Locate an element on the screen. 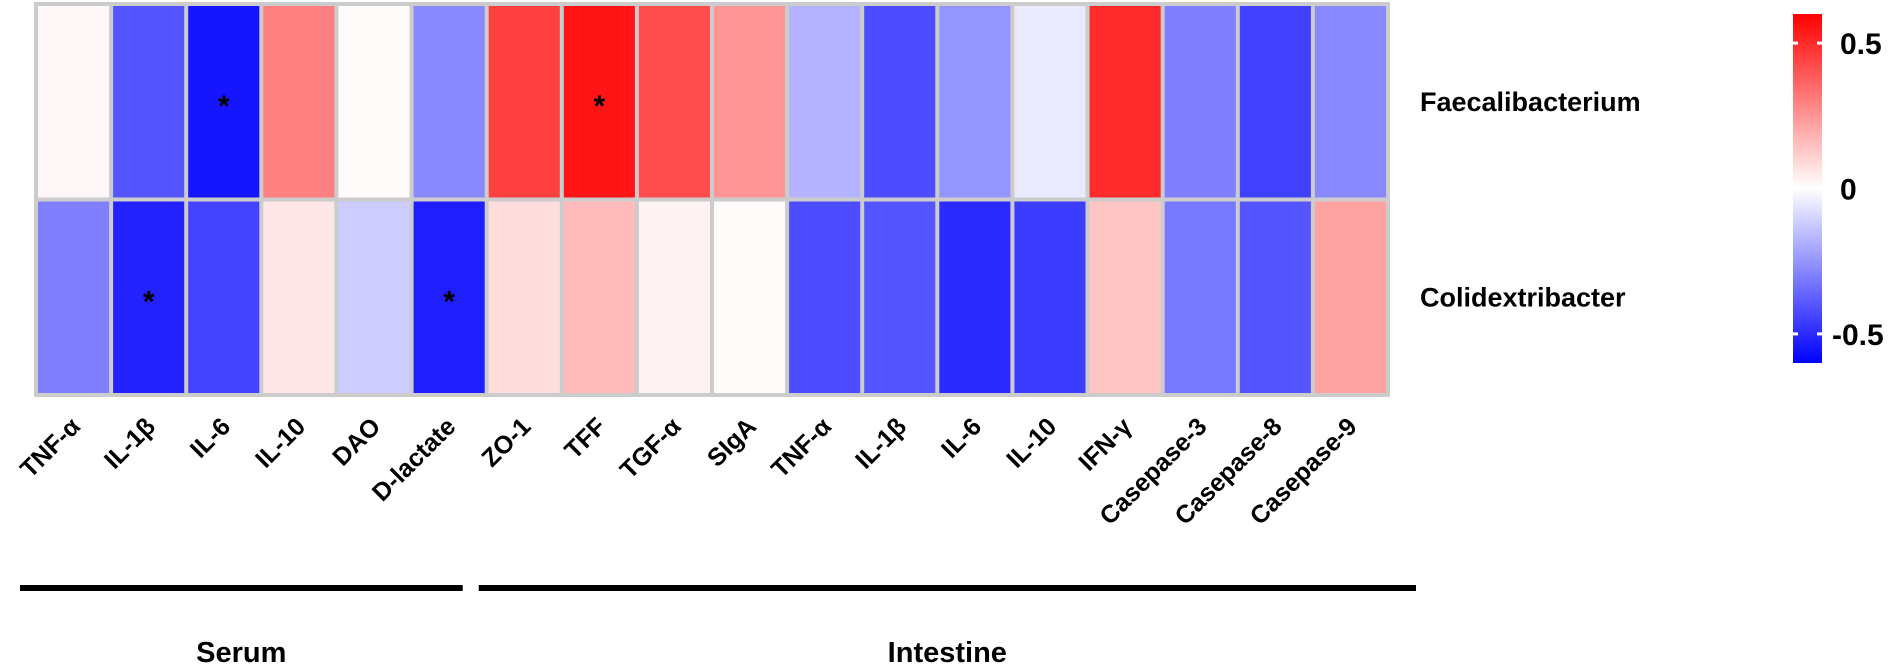 This screenshot has width=1902, height=669. column-label: SIgA is located at coordinates (732, 442).